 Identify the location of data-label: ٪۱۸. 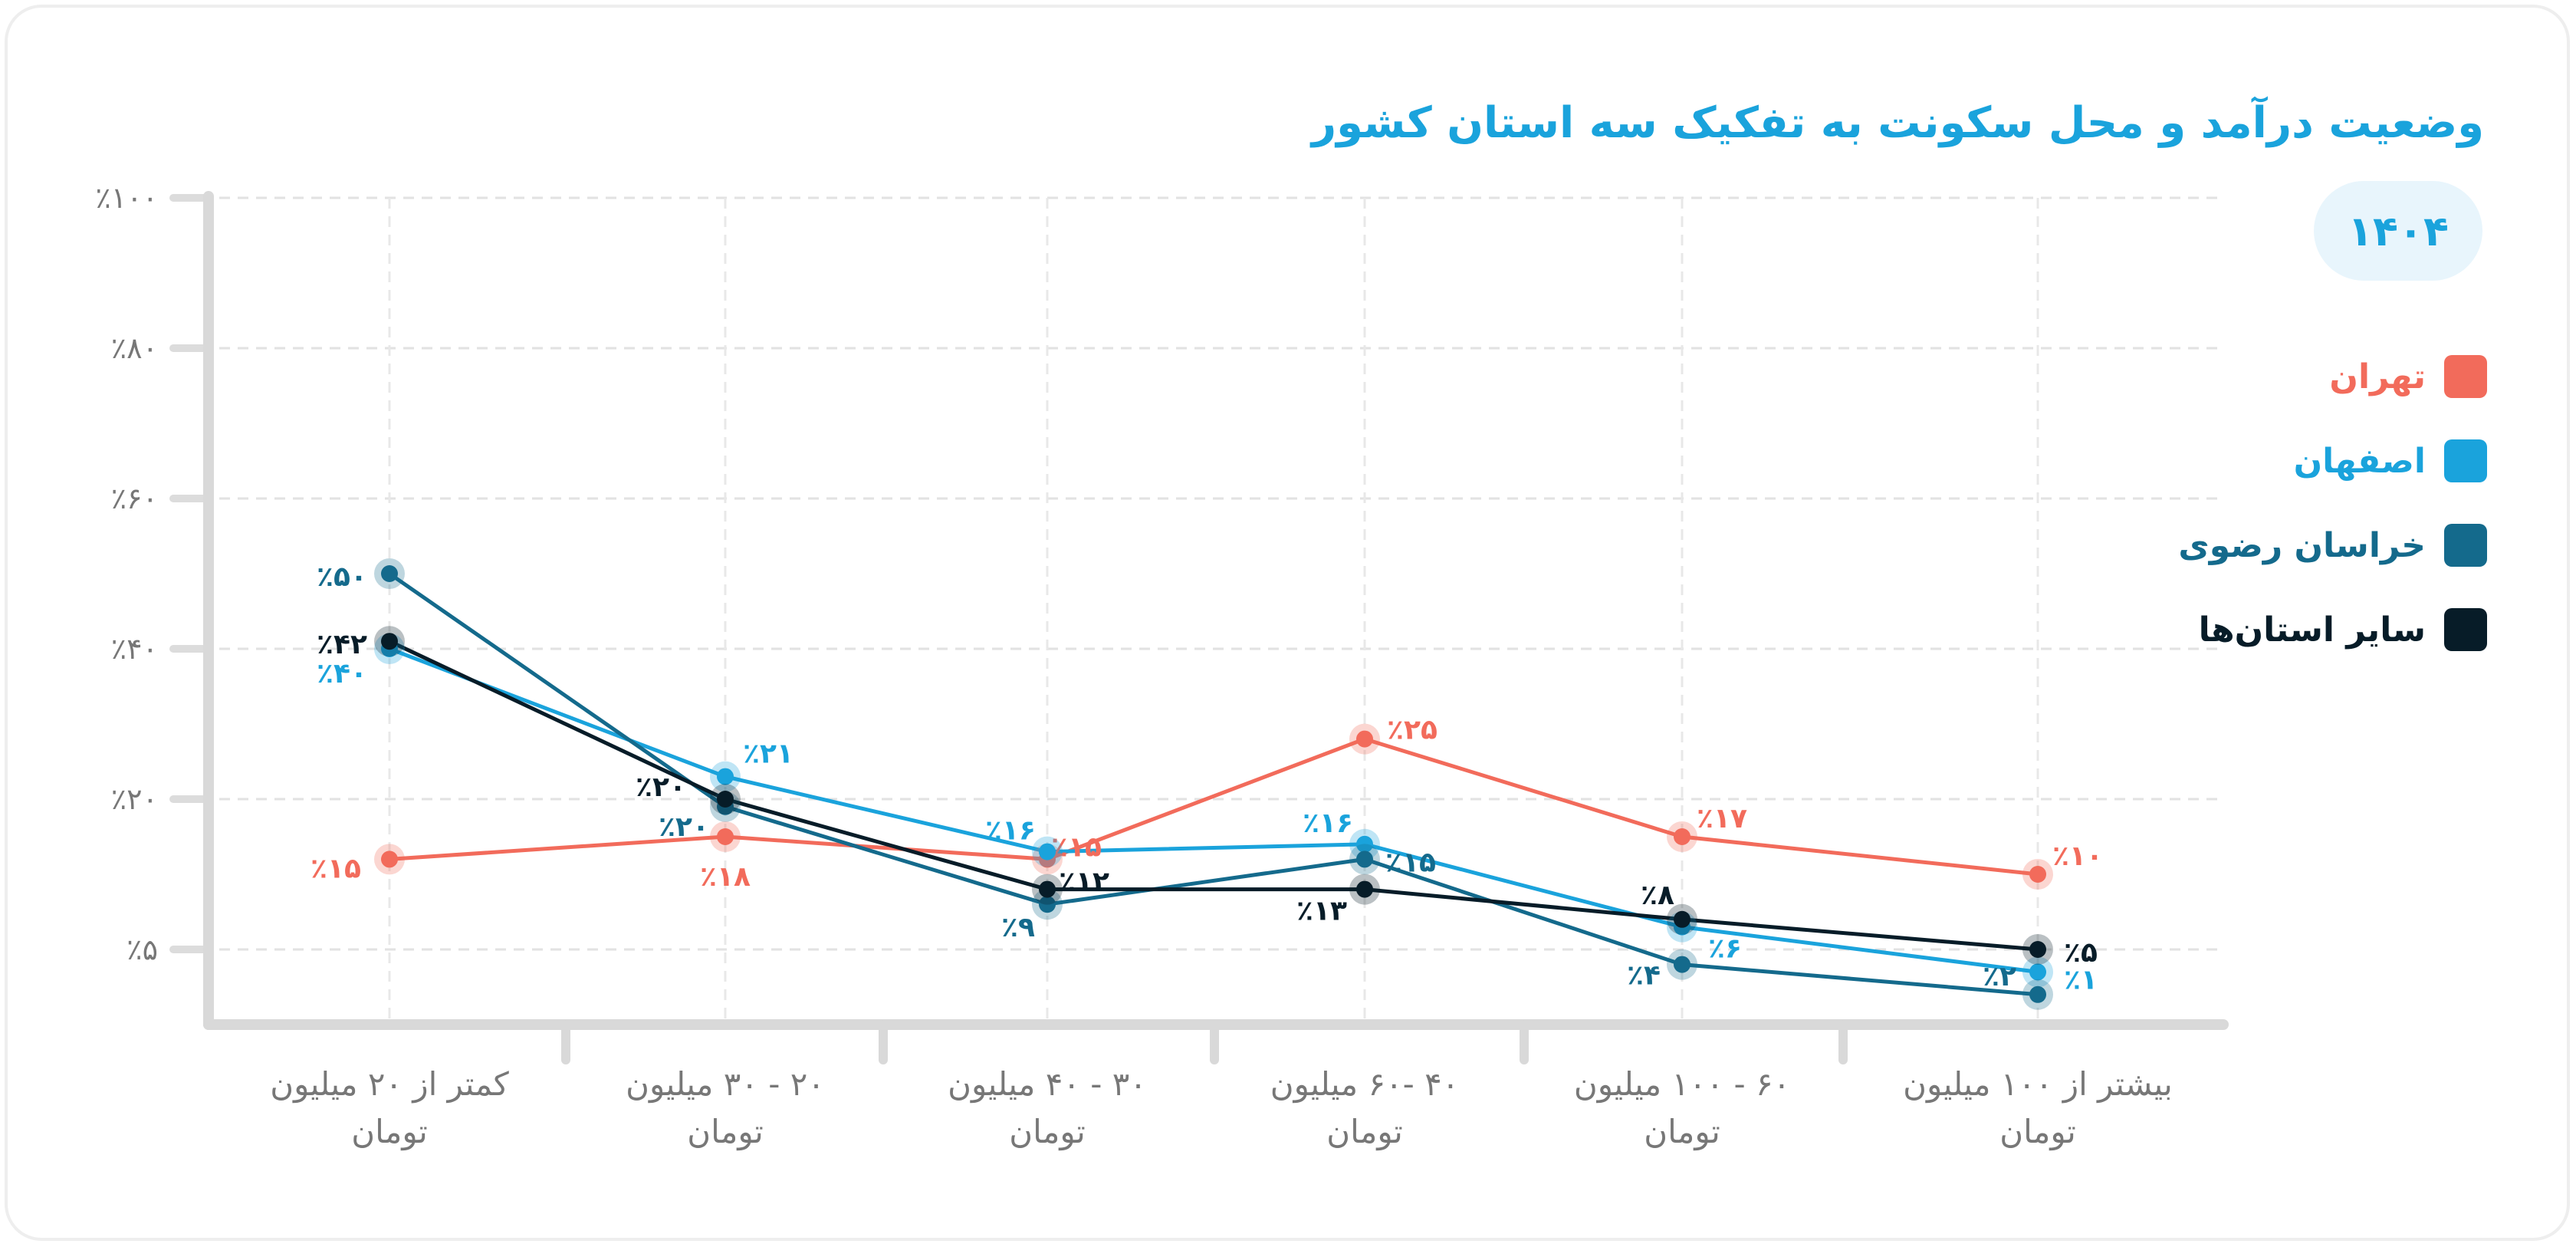
(726, 877).